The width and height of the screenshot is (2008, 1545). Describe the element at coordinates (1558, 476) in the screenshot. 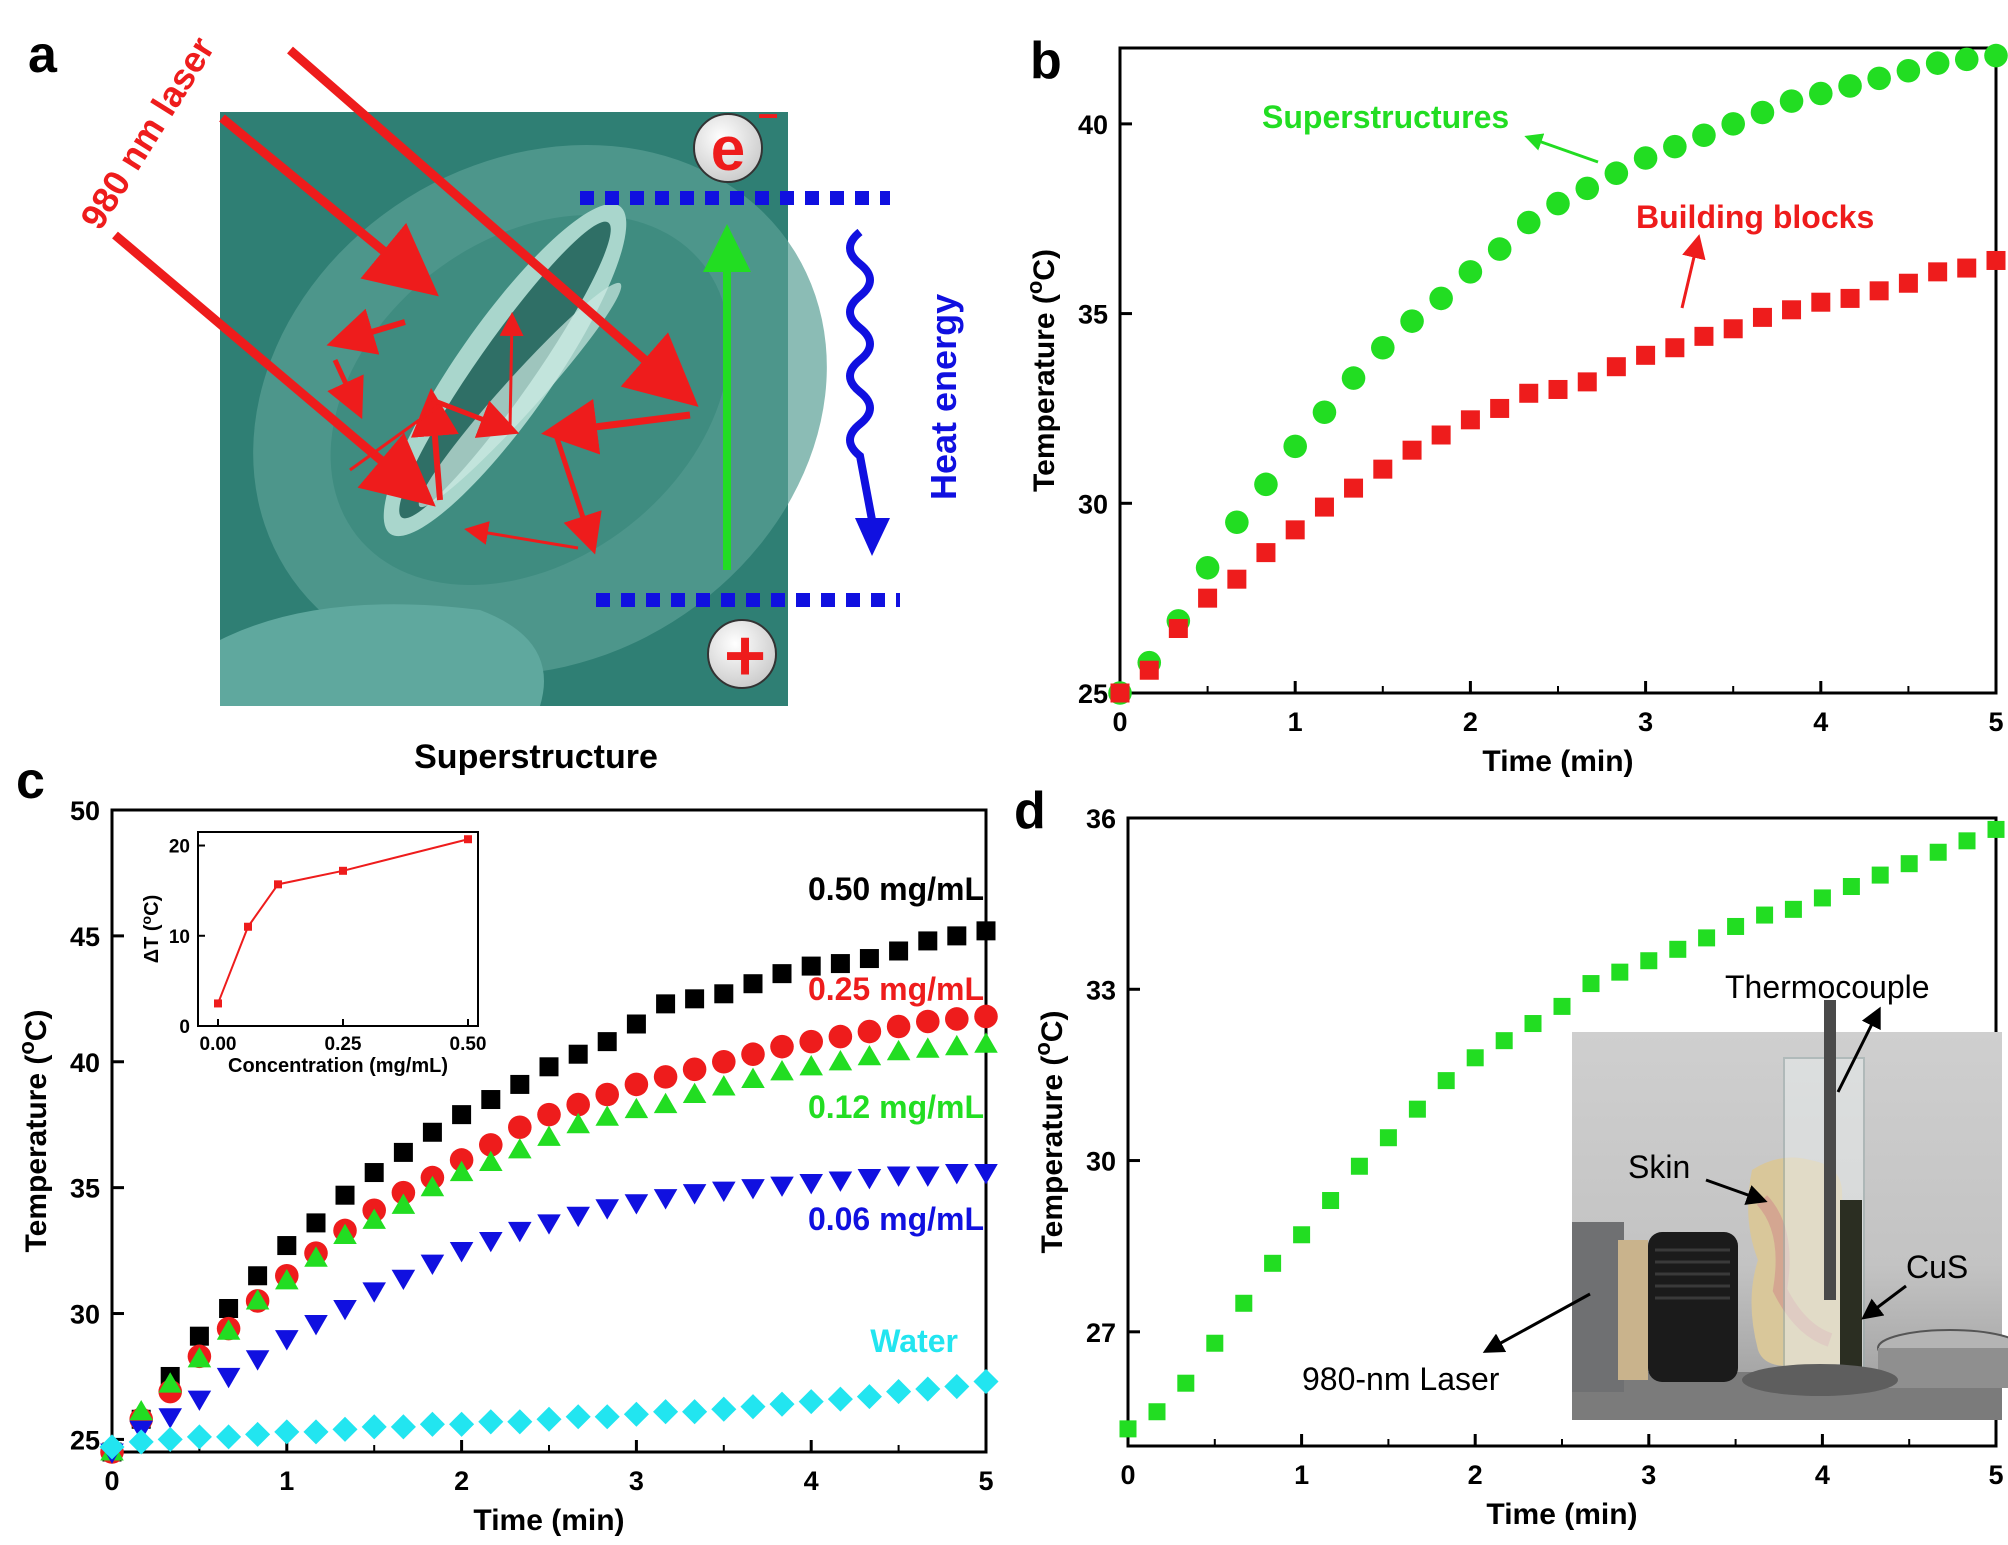

I see `series-building-blocks` at that location.